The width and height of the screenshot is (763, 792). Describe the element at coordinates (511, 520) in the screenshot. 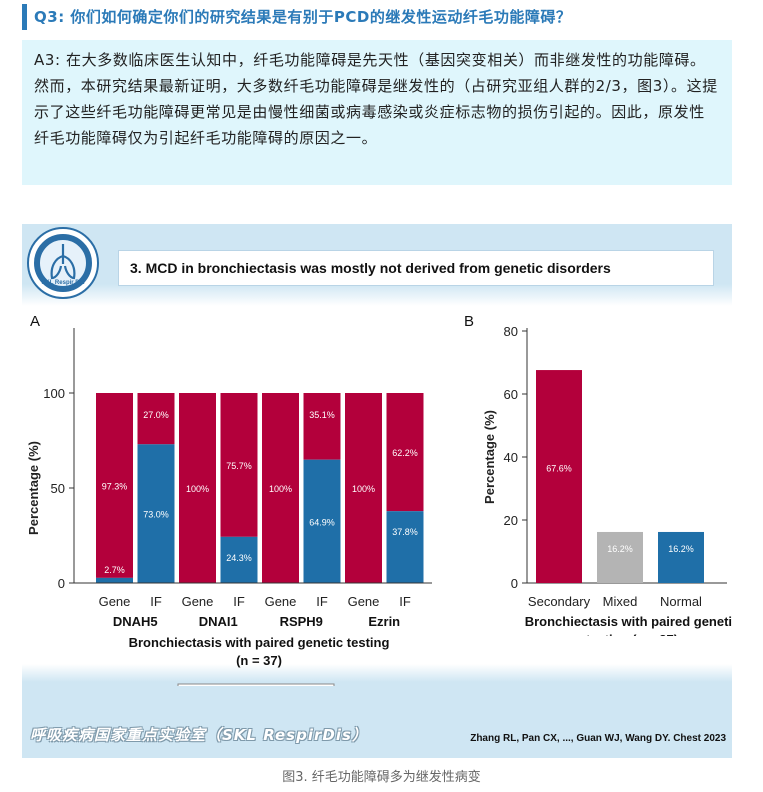

I see `panel-b-y-tick-label: 20` at that location.